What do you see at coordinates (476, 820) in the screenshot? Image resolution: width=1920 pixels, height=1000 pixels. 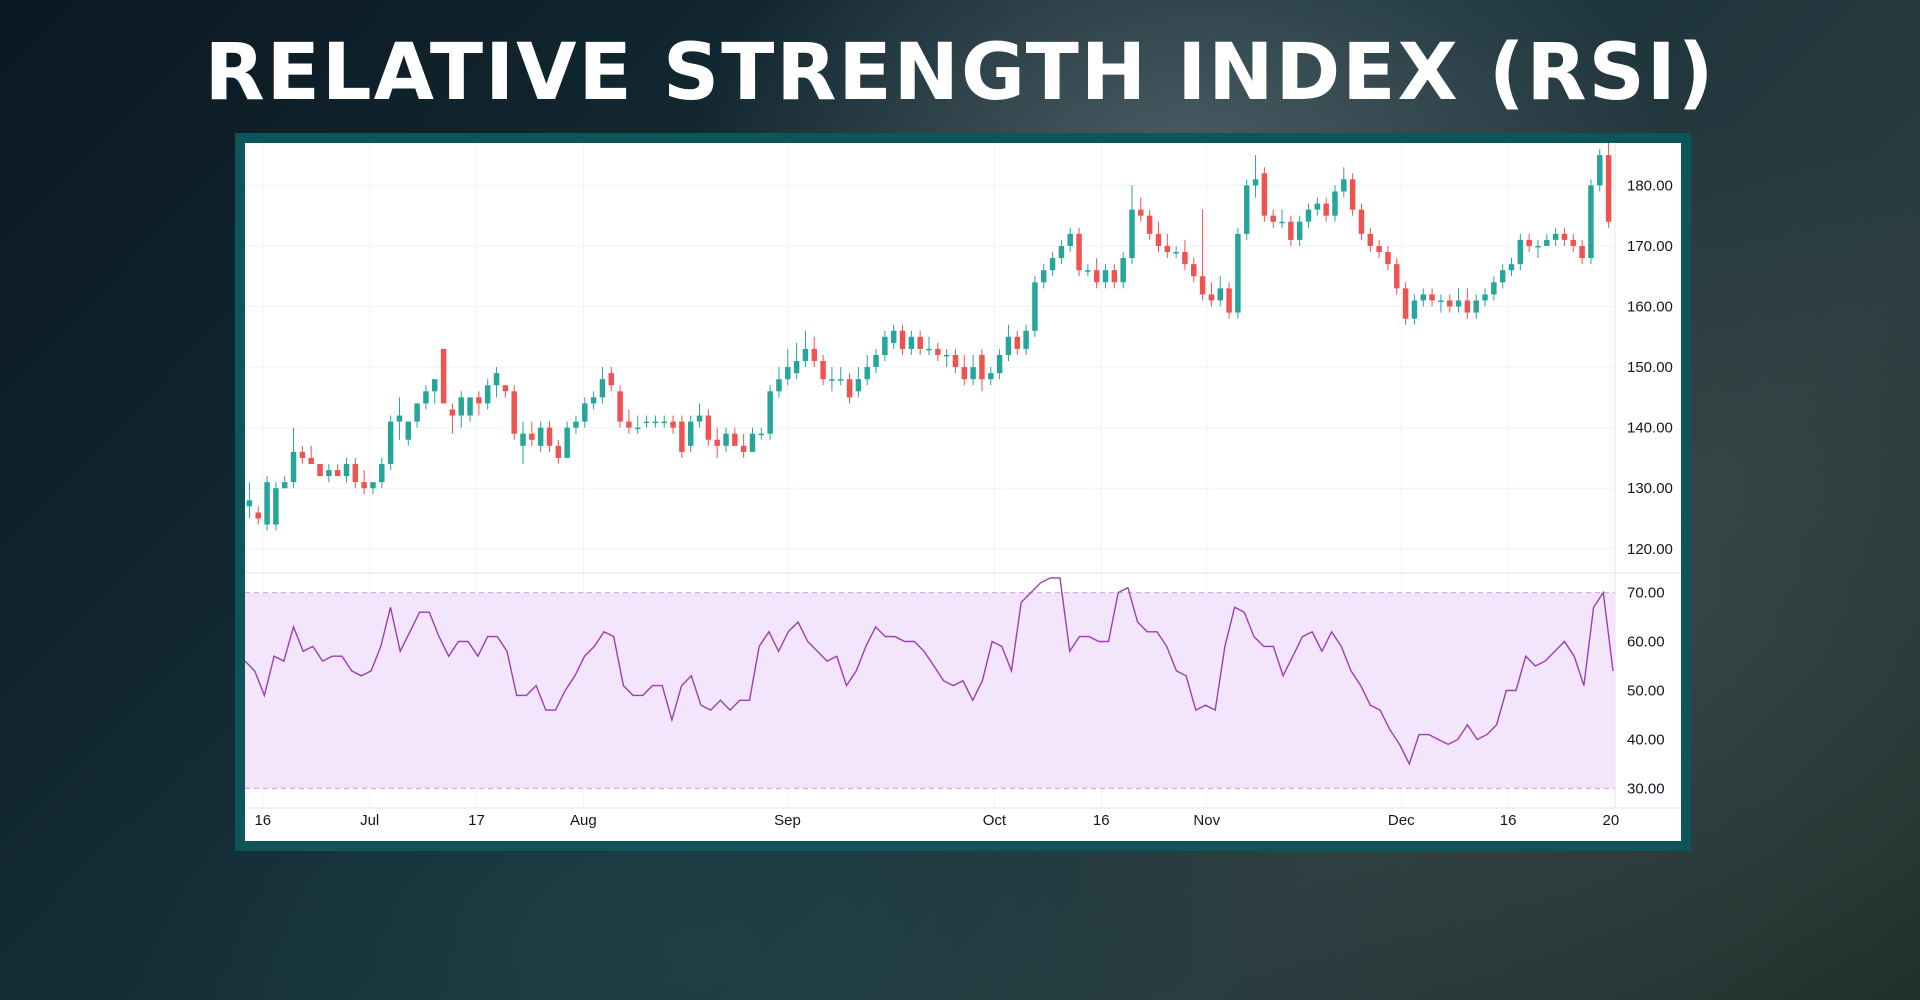 I see `time-tick-label: 17` at bounding box center [476, 820].